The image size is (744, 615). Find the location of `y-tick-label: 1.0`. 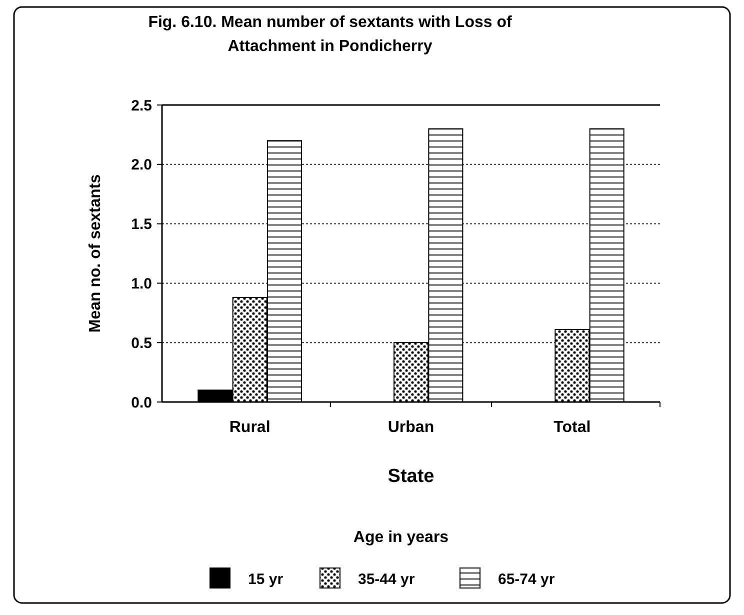

y-tick-label: 1.0 is located at coordinates (141, 283).